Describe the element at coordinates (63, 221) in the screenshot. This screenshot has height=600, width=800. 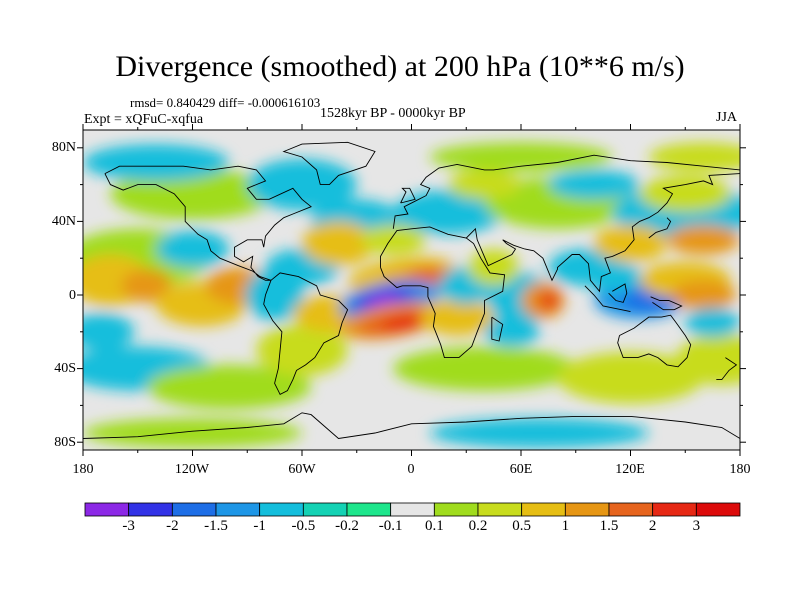
I see `lat-label-40n: 40N` at that location.